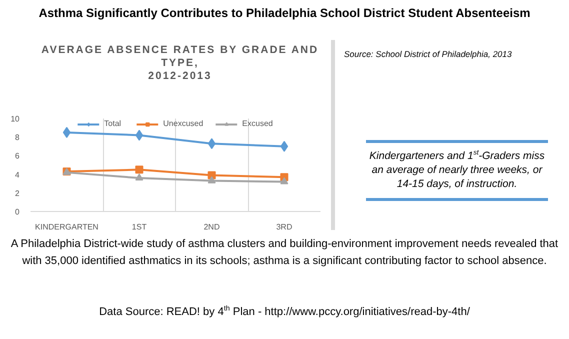 The image size is (569, 339). What do you see at coordinates (17, 175) in the screenshot?
I see `y-tick-label: 4` at bounding box center [17, 175].